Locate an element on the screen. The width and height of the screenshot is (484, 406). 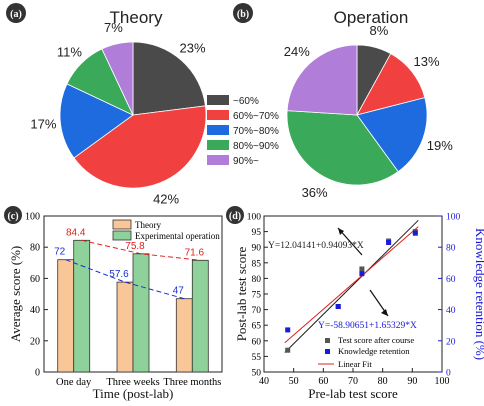
x-tick-label: 80 is located at coordinates (383, 381).